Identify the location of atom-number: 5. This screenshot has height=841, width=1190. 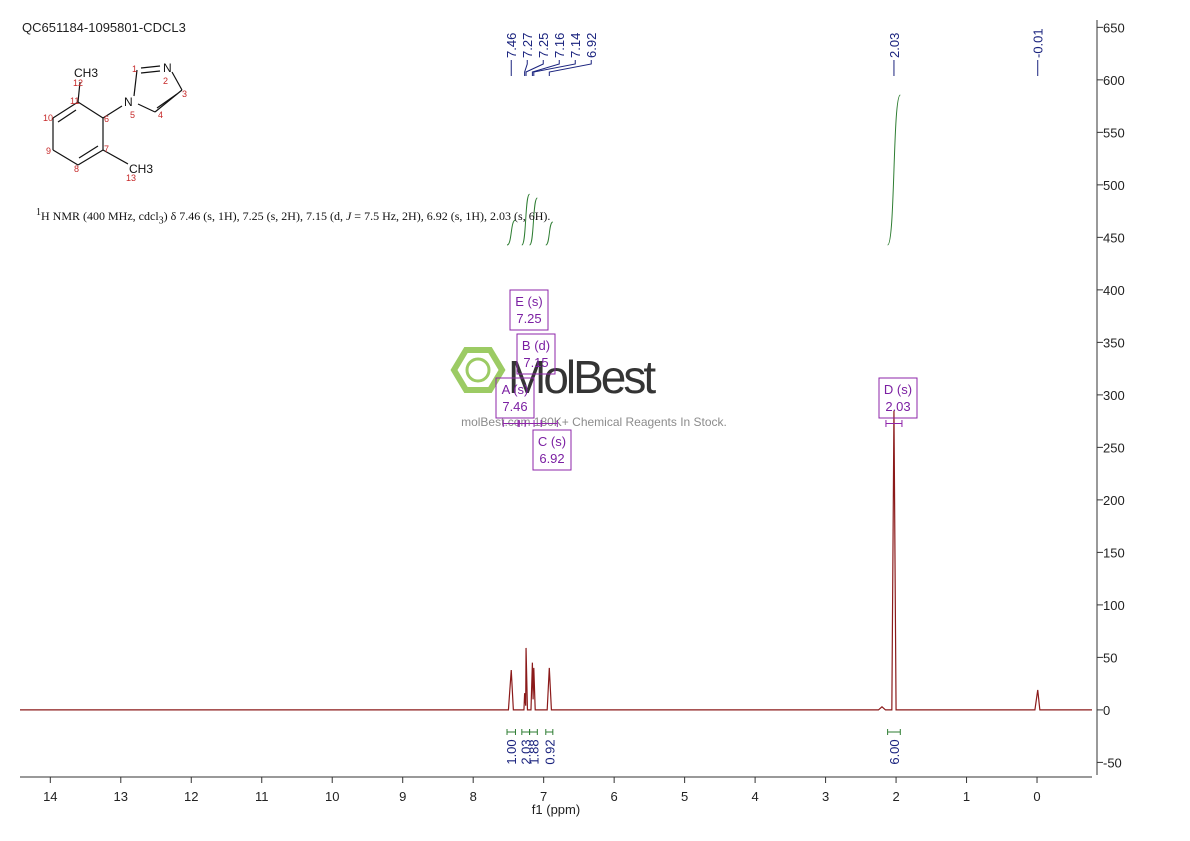
(132, 115).